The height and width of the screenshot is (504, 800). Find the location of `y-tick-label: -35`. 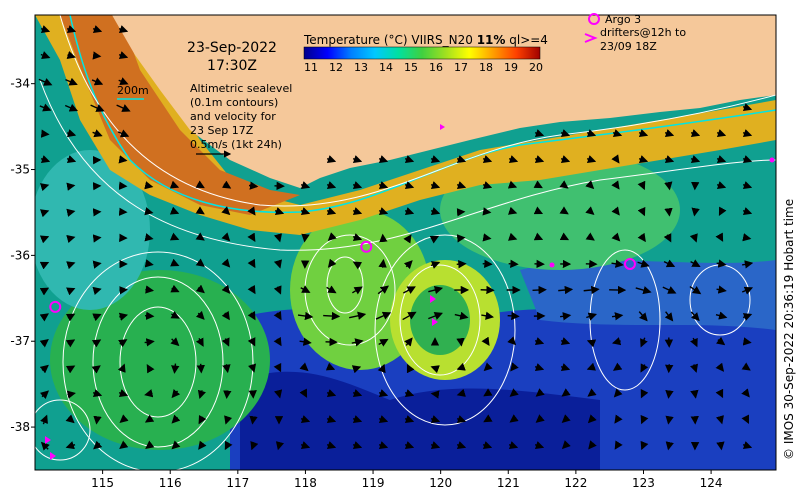

y-tick-label: -35 is located at coordinates (20, 170).